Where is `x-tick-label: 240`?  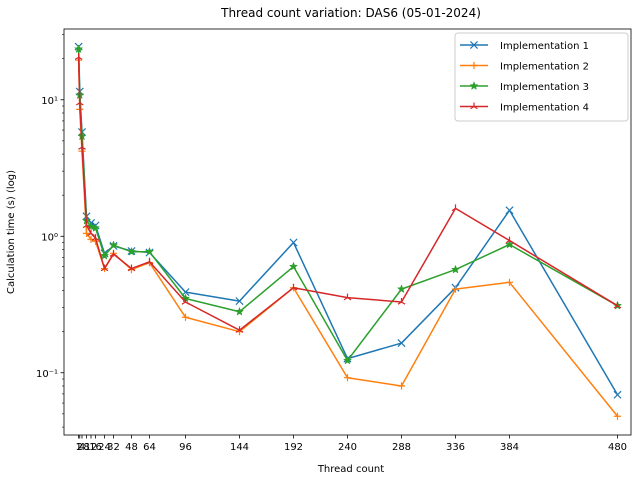
x-tick-label: 240 is located at coordinates (347, 447).